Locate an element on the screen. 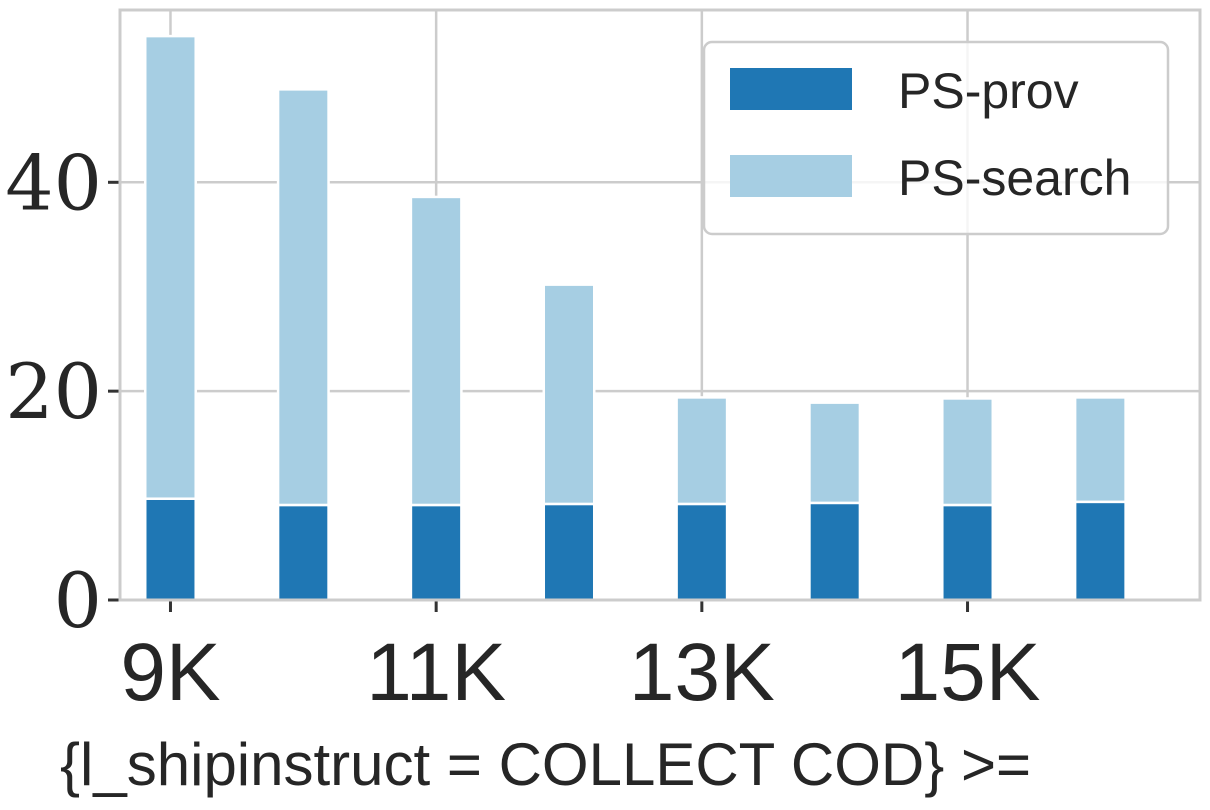 The width and height of the screenshot is (1210, 810). legend-label-ps-prov: PS-prov is located at coordinates (988, 91).